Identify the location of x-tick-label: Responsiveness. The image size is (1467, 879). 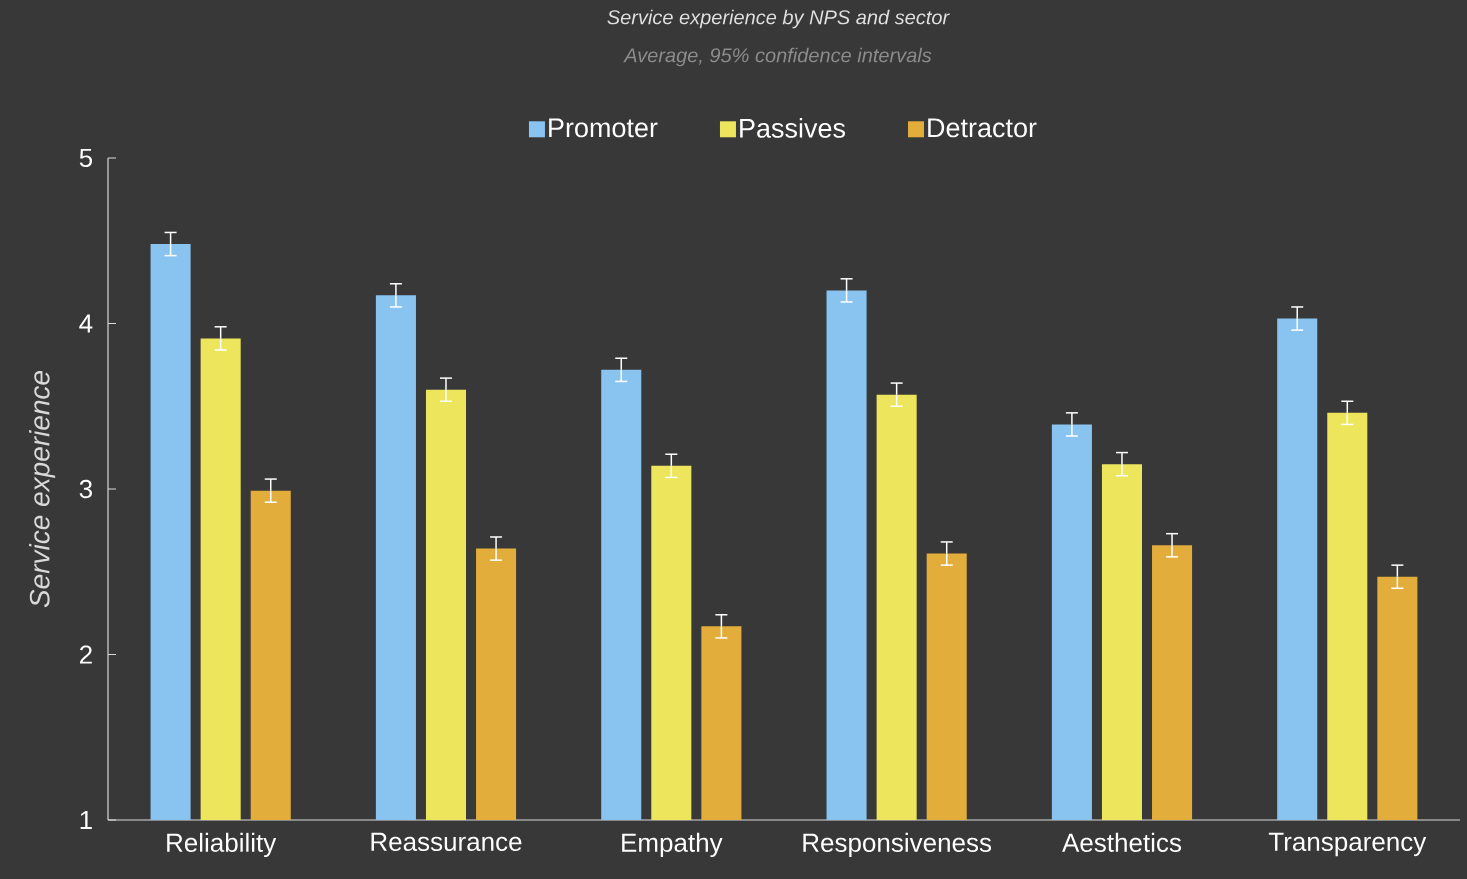
(897, 845).